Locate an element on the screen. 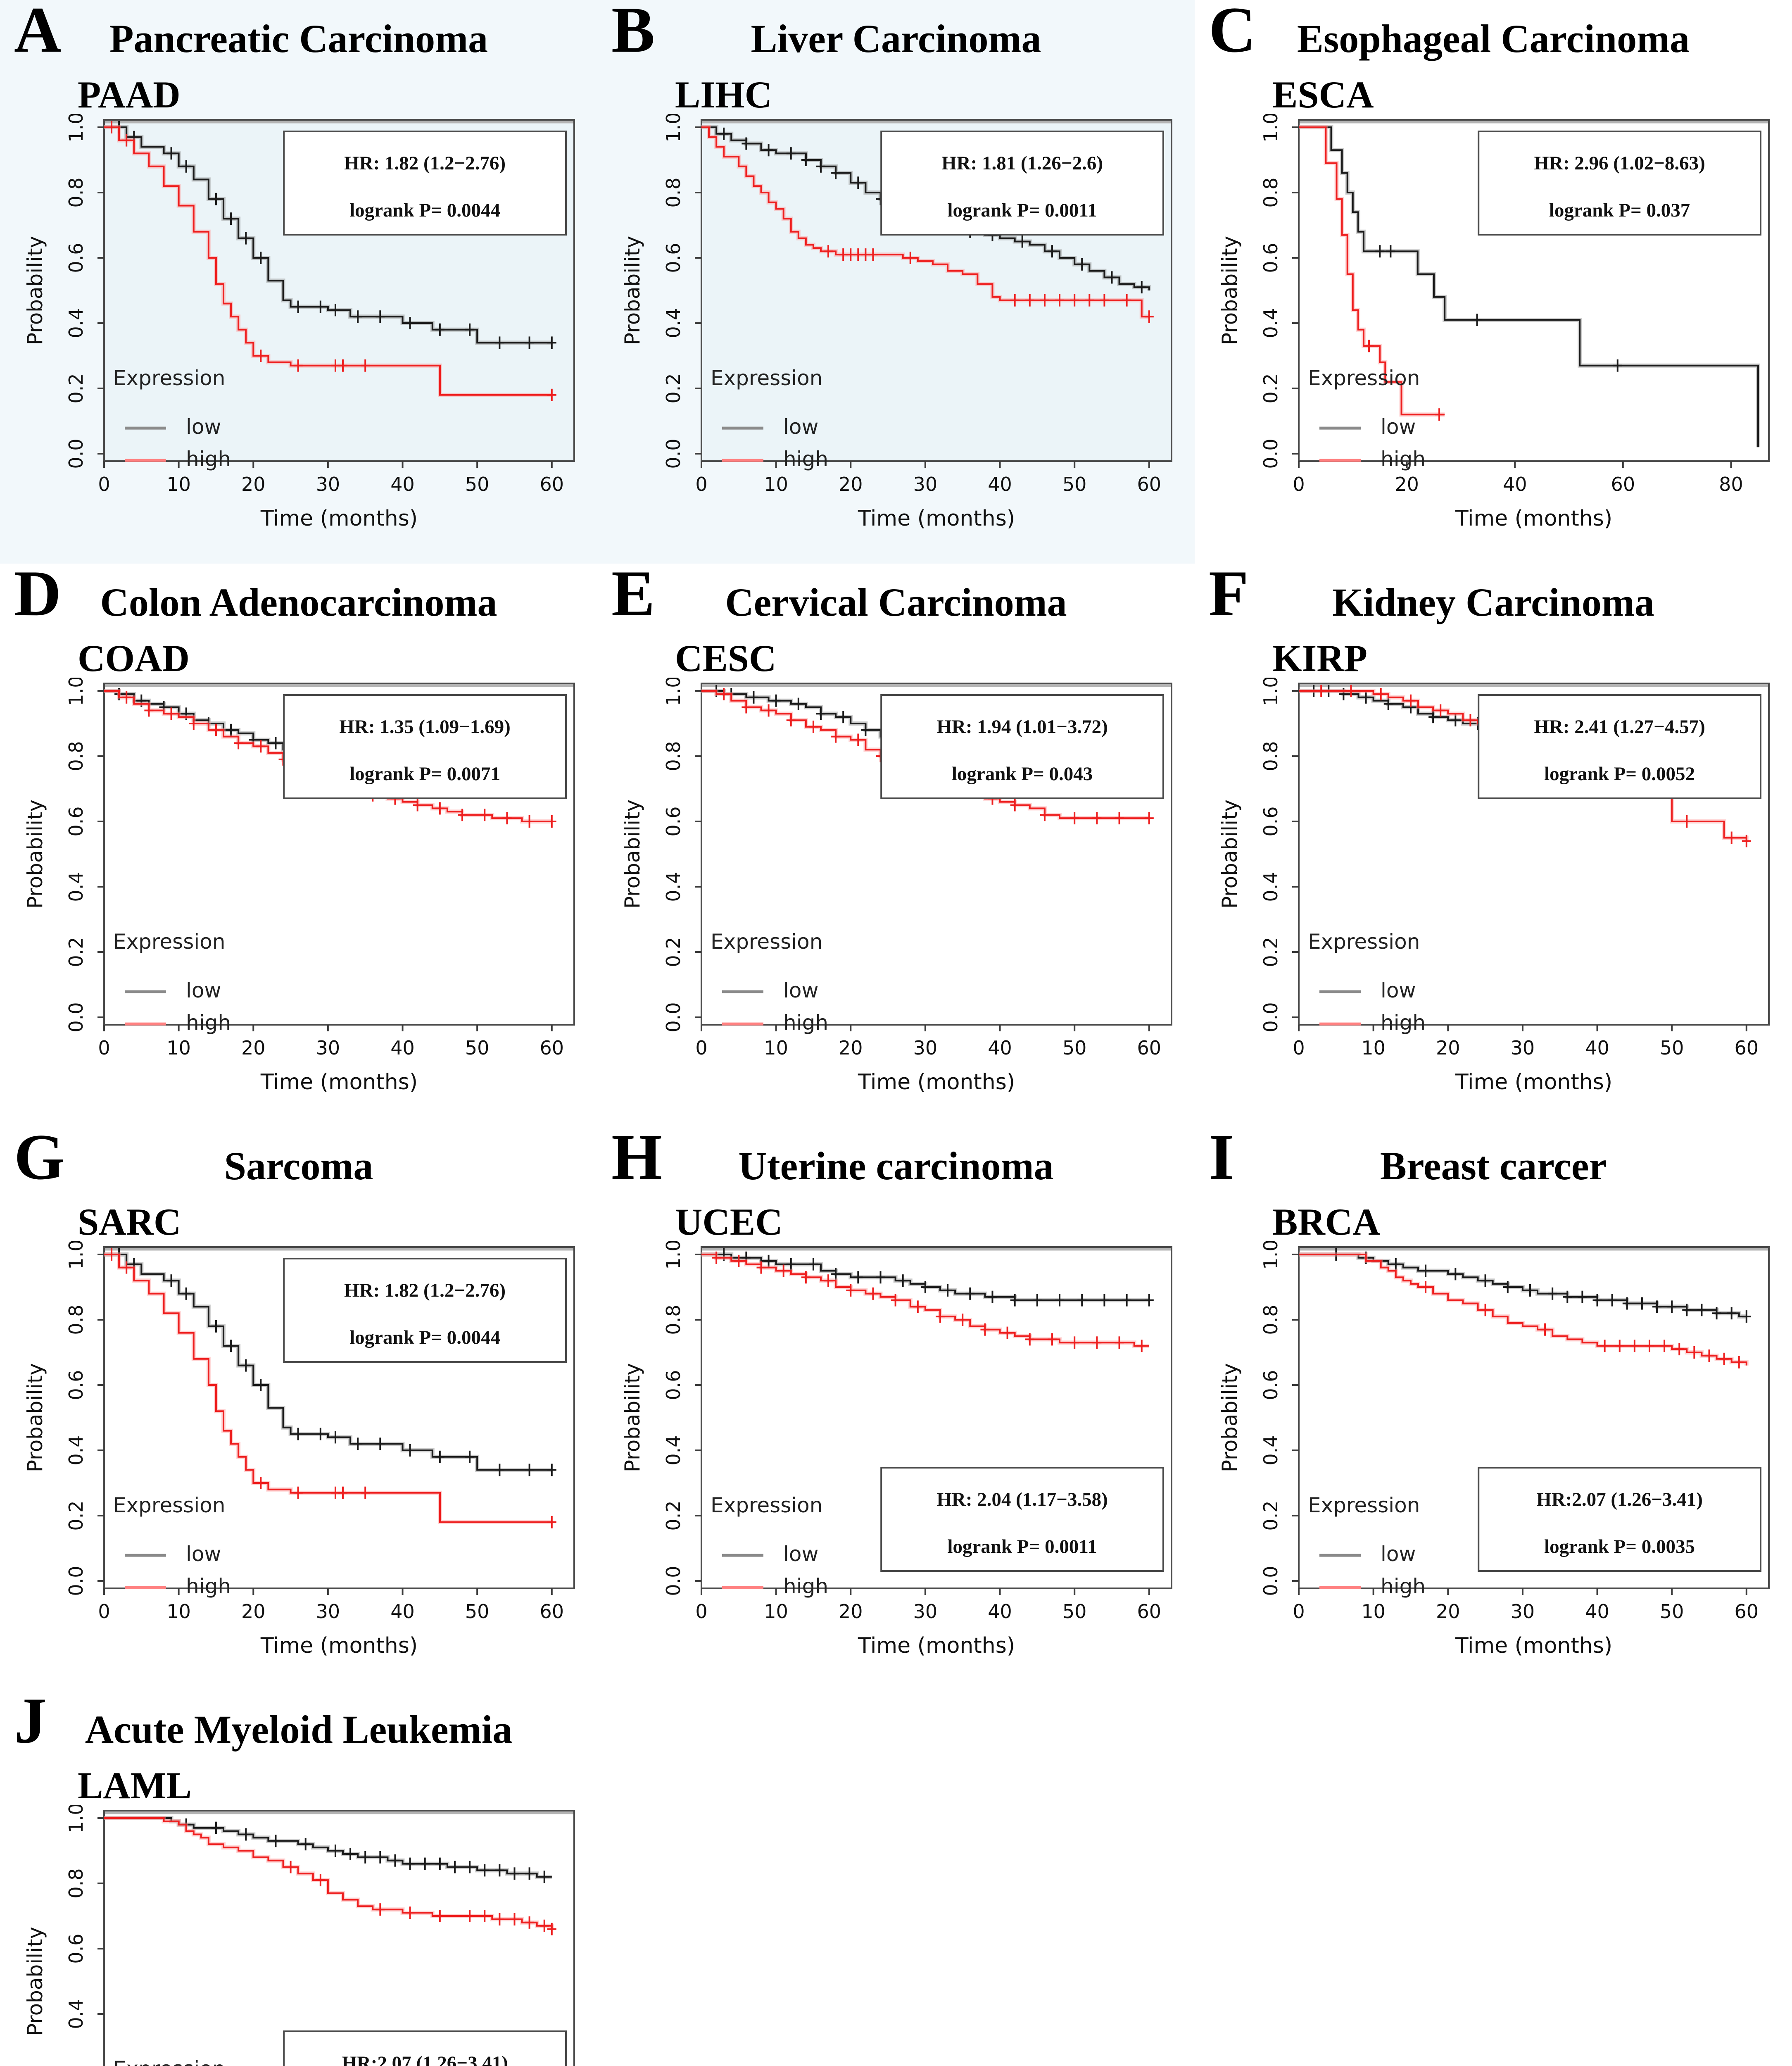 The height and width of the screenshot is (2066, 1792). panel-abbr: KIRP is located at coordinates (1319, 658).